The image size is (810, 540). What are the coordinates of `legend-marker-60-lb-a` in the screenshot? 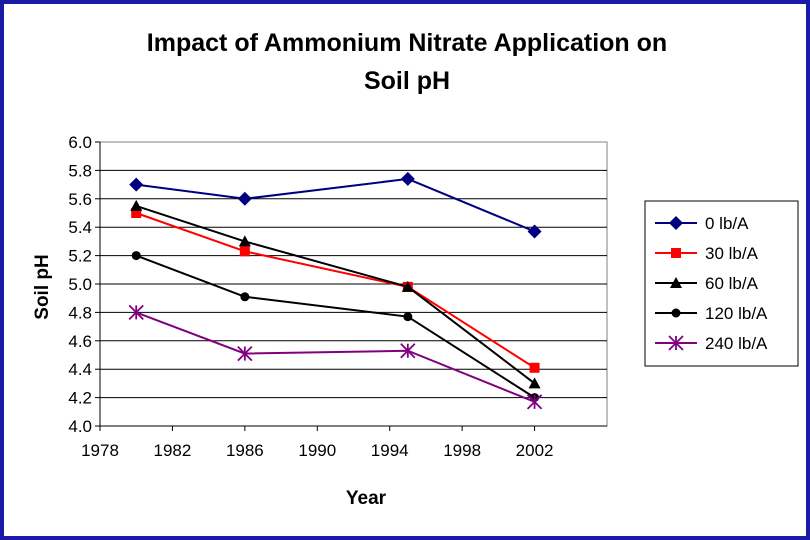 It's located at (676, 282).